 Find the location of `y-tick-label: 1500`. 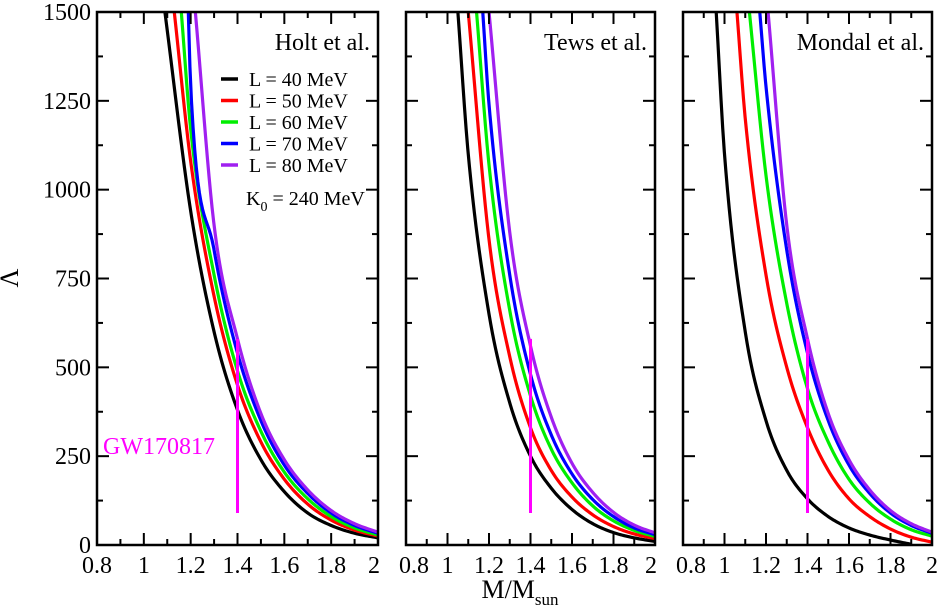

y-tick-label: 1500 is located at coordinates (67, 13).